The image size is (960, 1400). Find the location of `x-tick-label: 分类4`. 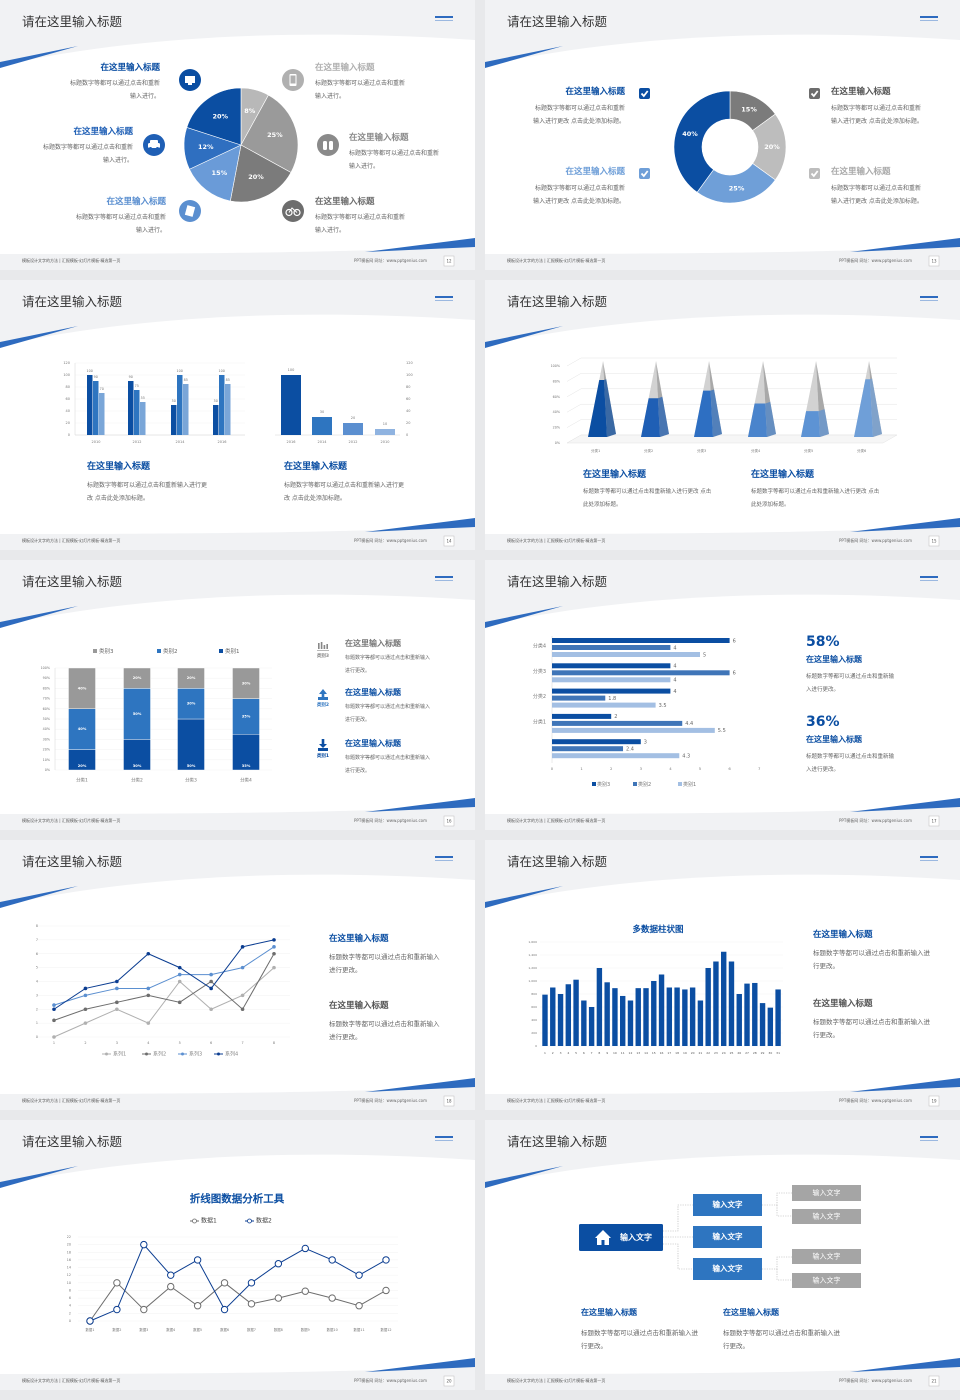

x-tick-label: 分类4 is located at coordinates (246, 780).